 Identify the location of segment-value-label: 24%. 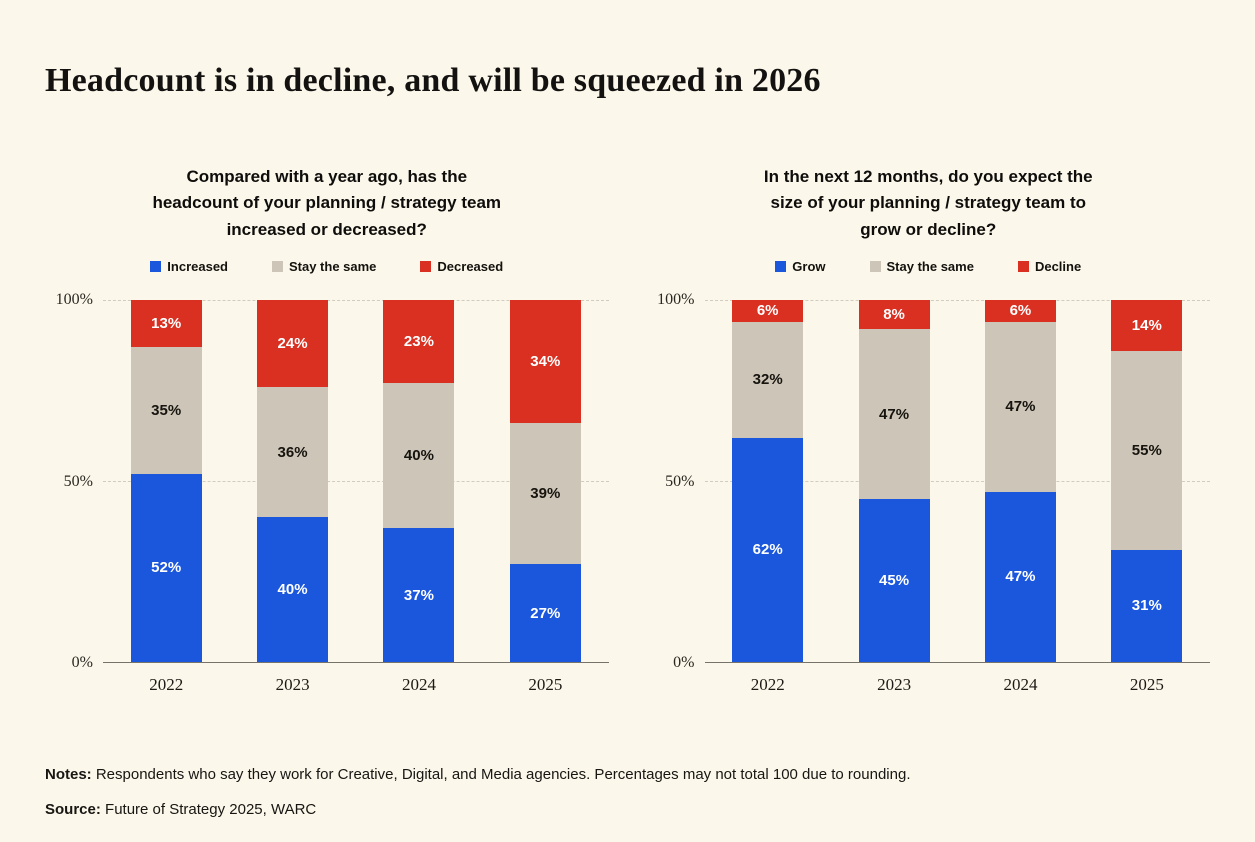
(292, 343).